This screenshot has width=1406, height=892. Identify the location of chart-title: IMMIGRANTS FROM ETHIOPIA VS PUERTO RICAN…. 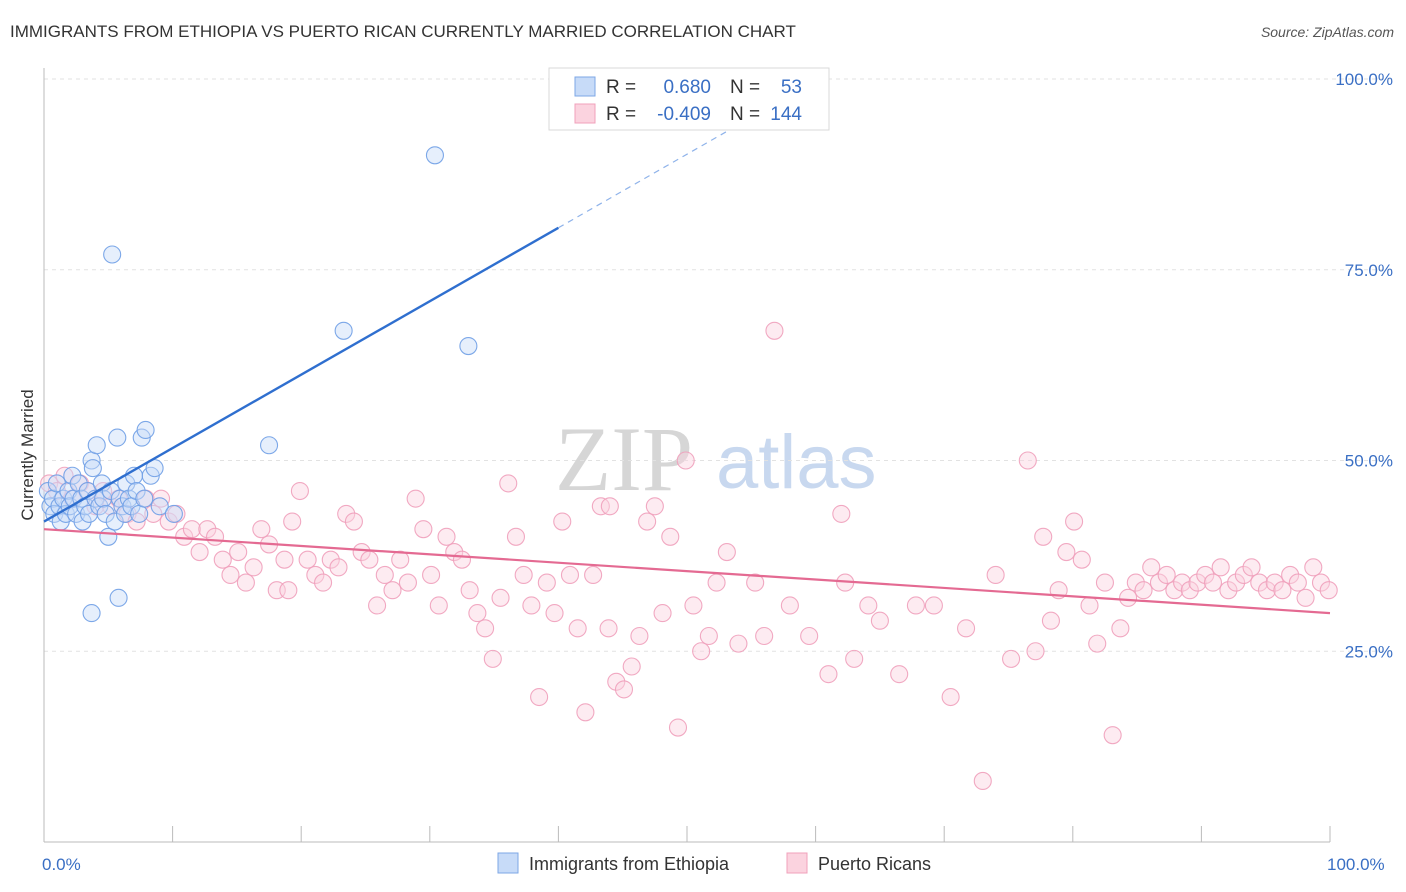
(403, 31).